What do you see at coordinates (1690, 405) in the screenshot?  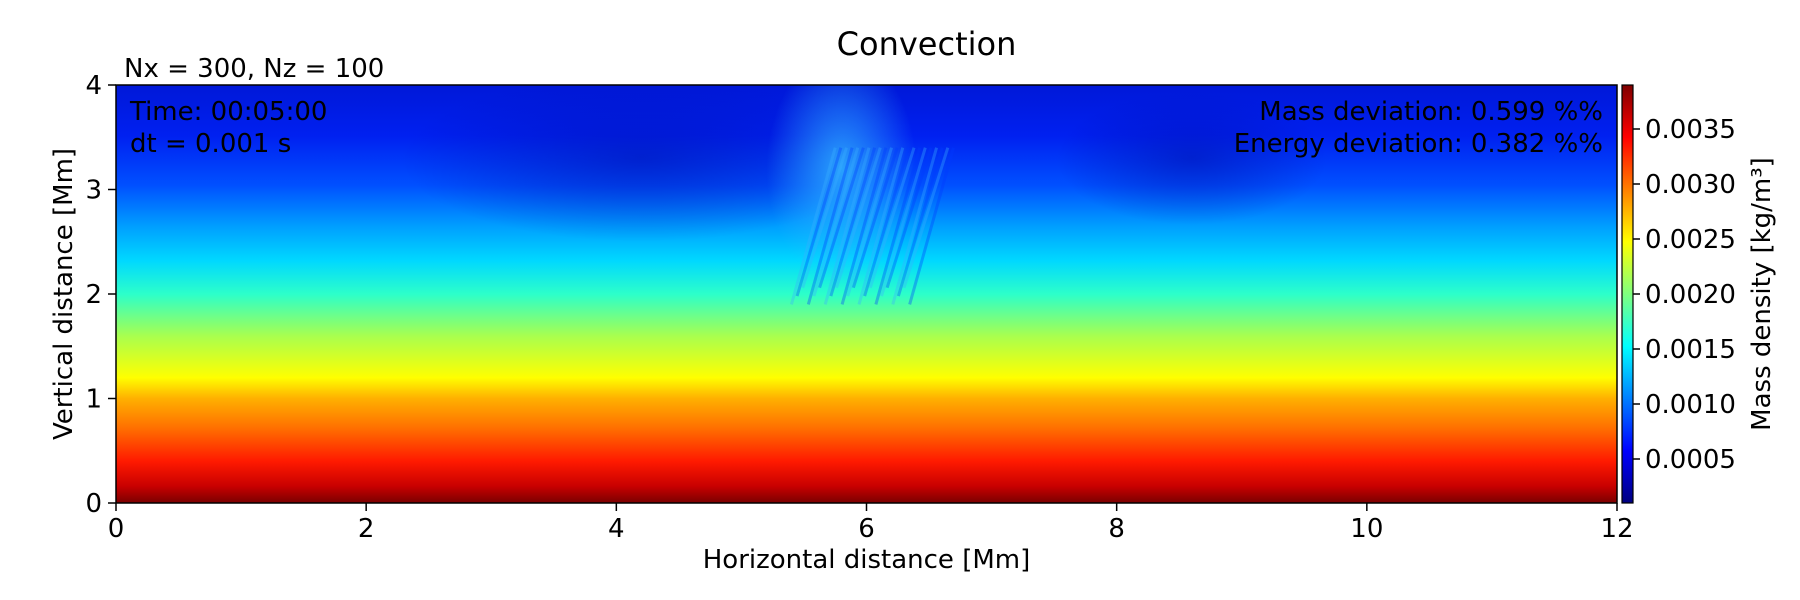 I see `colorbar-tick-label: 0.0010` at bounding box center [1690, 405].